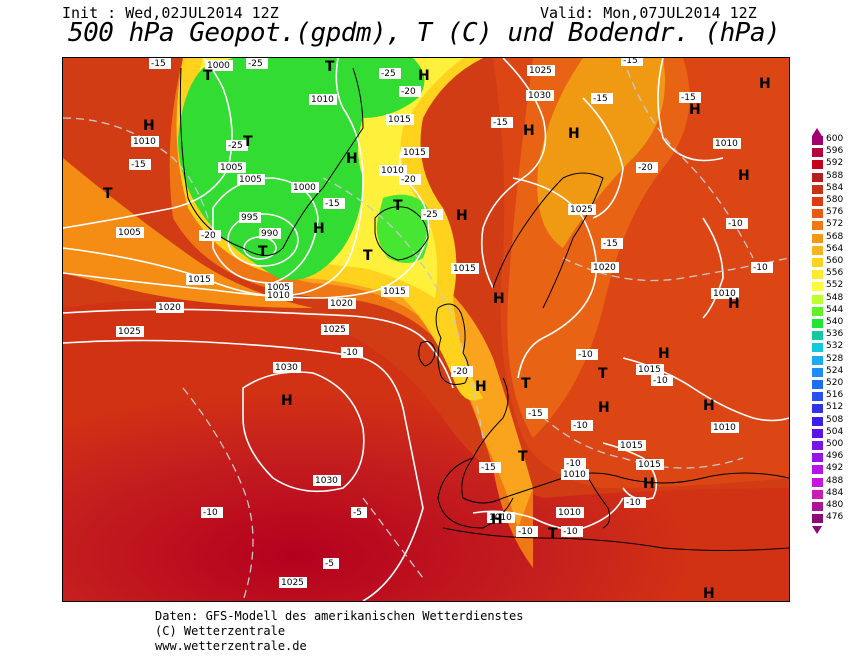 The image size is (850, 657). Describe the element at coordinates (835, 200) in the screenshot. I see `legend-label: 580` at that location.